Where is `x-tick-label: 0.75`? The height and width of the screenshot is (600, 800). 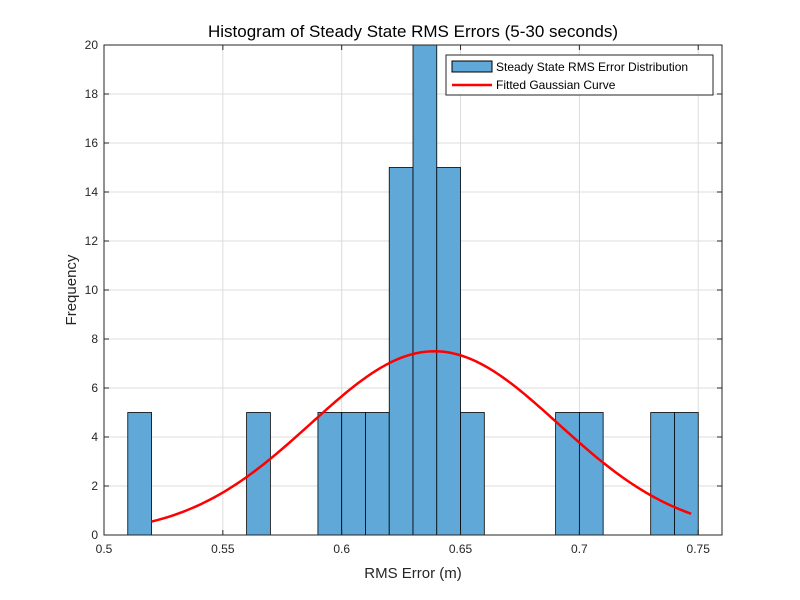 x-tick-label: 0.75 is located at coordinates (699, 549).